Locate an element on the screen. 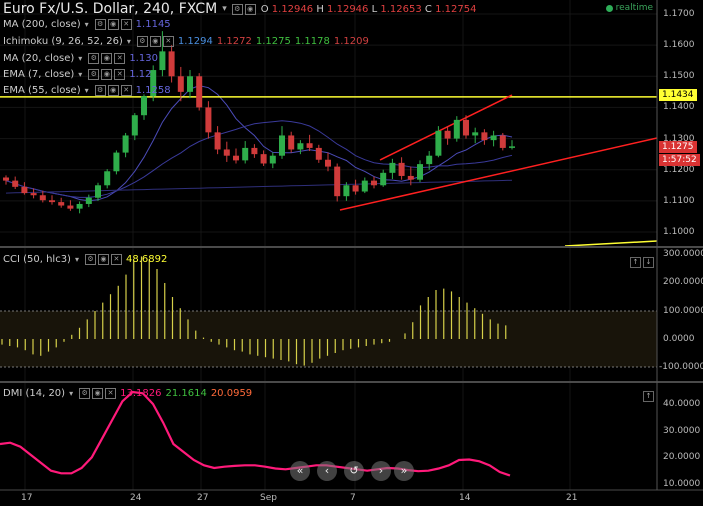 This screenshot has height=506, width=703. reset-zoom-button: ↺ is located at coordinates (354, 471).